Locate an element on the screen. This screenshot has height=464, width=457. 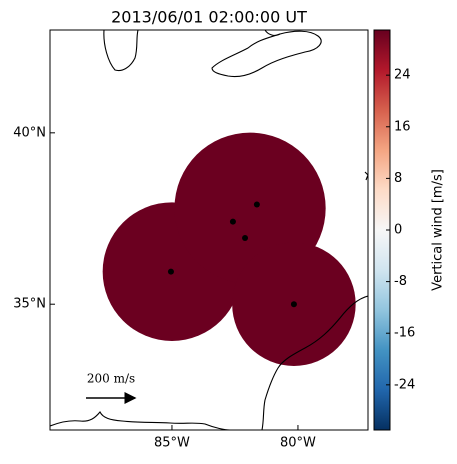
y-tick-label: 35°N is located at coordinates (29, 304).